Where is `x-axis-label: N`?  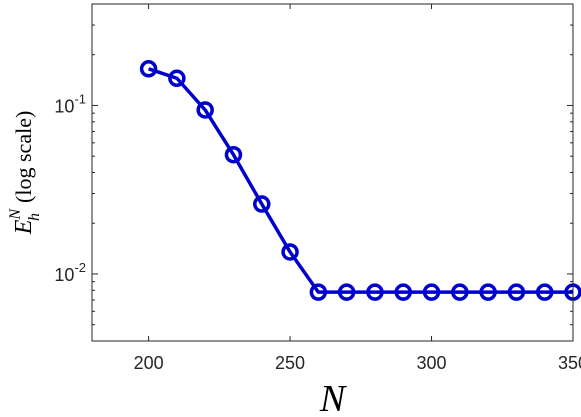
x-axis-label: N is located at coordinates (333, 397).